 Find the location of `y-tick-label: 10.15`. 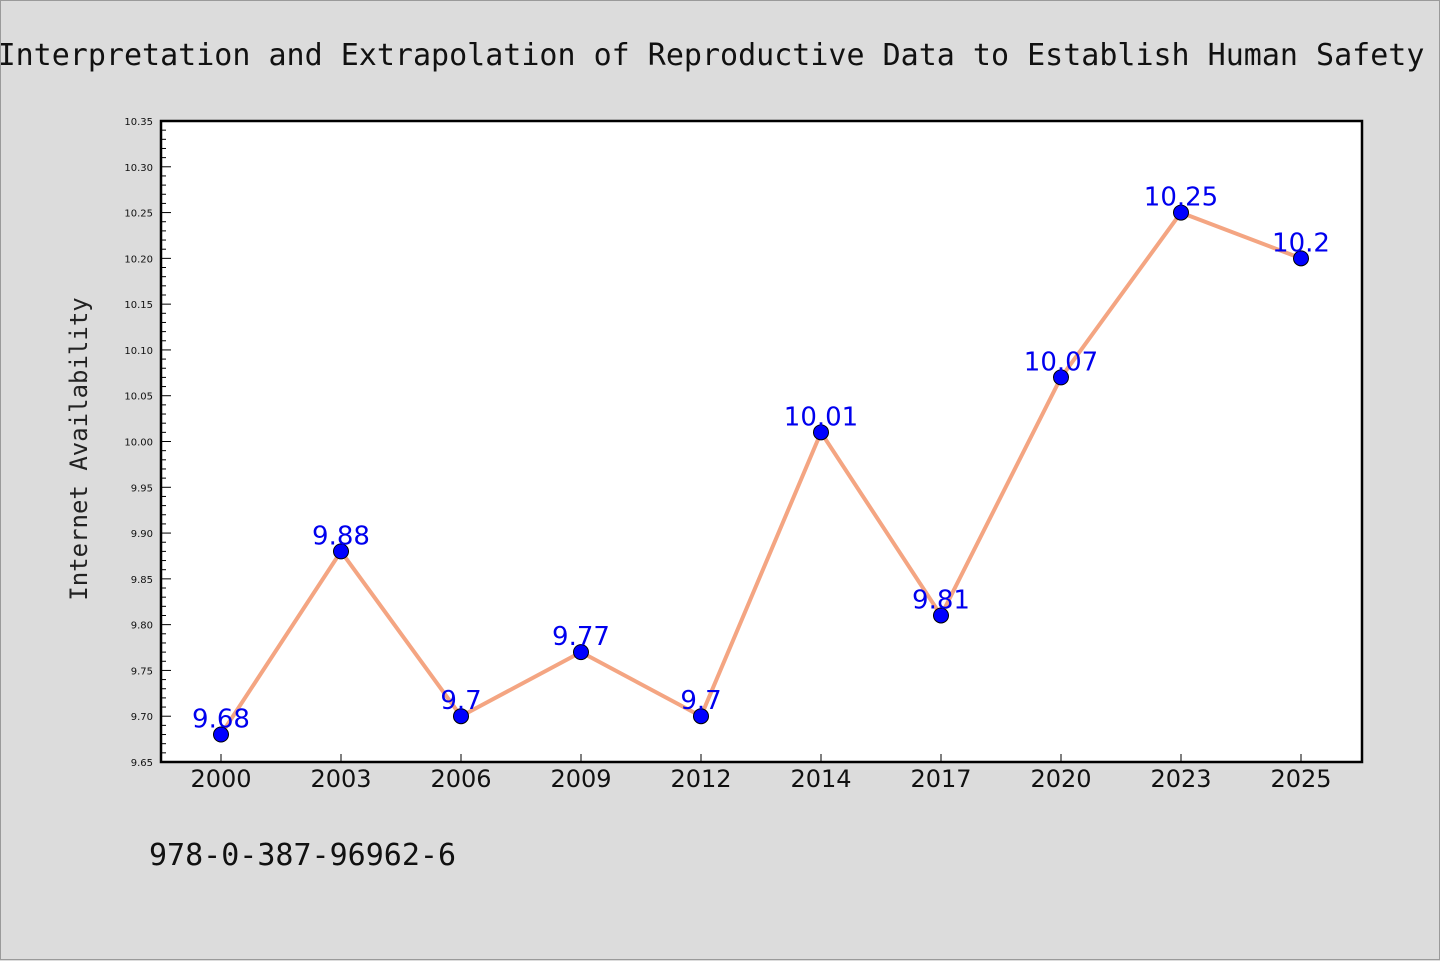

y-tick-label: 10.15 is located at coordinates (138, 305).